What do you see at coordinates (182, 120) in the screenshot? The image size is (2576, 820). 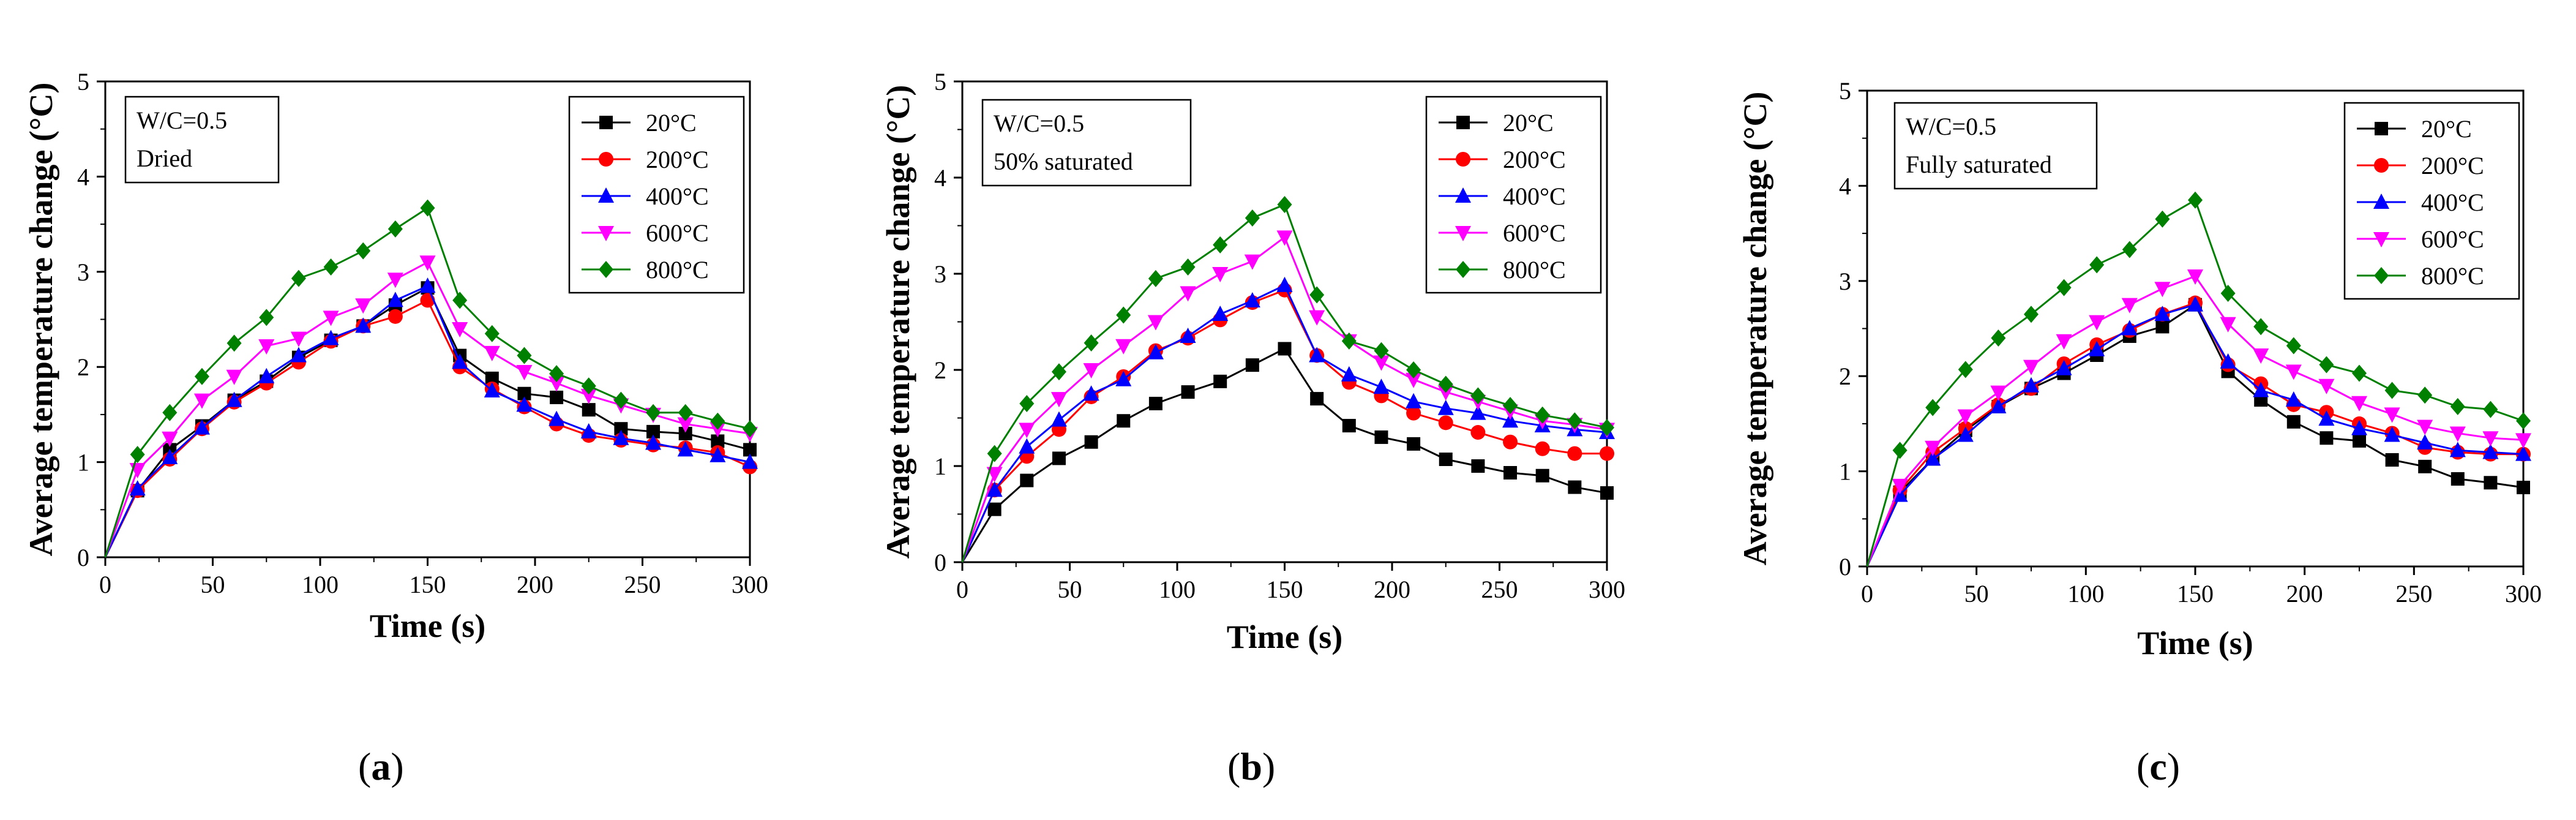 I see `annotation-text: W/C=0.5` at bounding box center [182, 120].